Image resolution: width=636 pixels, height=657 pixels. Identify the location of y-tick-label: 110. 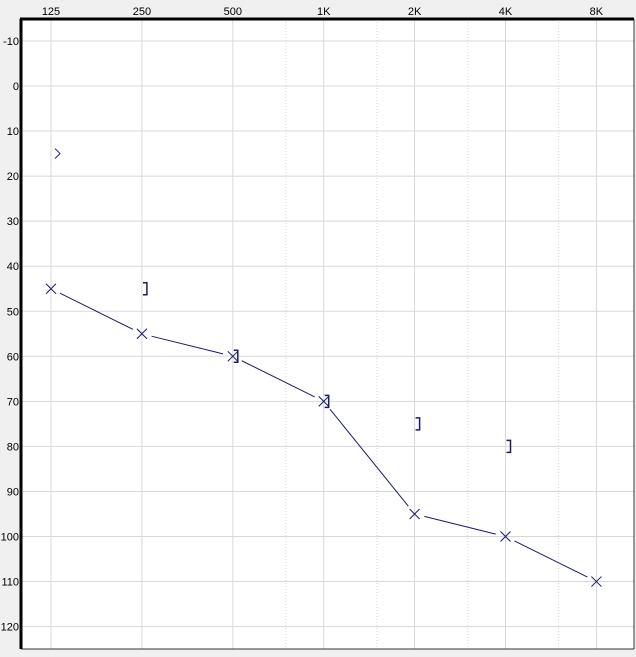
(10, 583).